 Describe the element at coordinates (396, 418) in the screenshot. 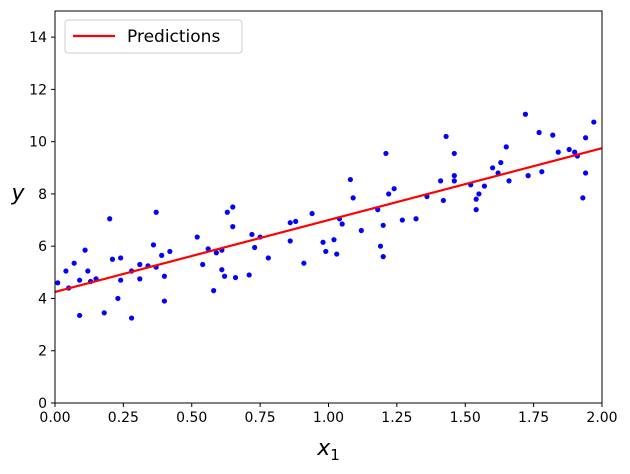

I see `x-tick-label: 1.25` at that location.